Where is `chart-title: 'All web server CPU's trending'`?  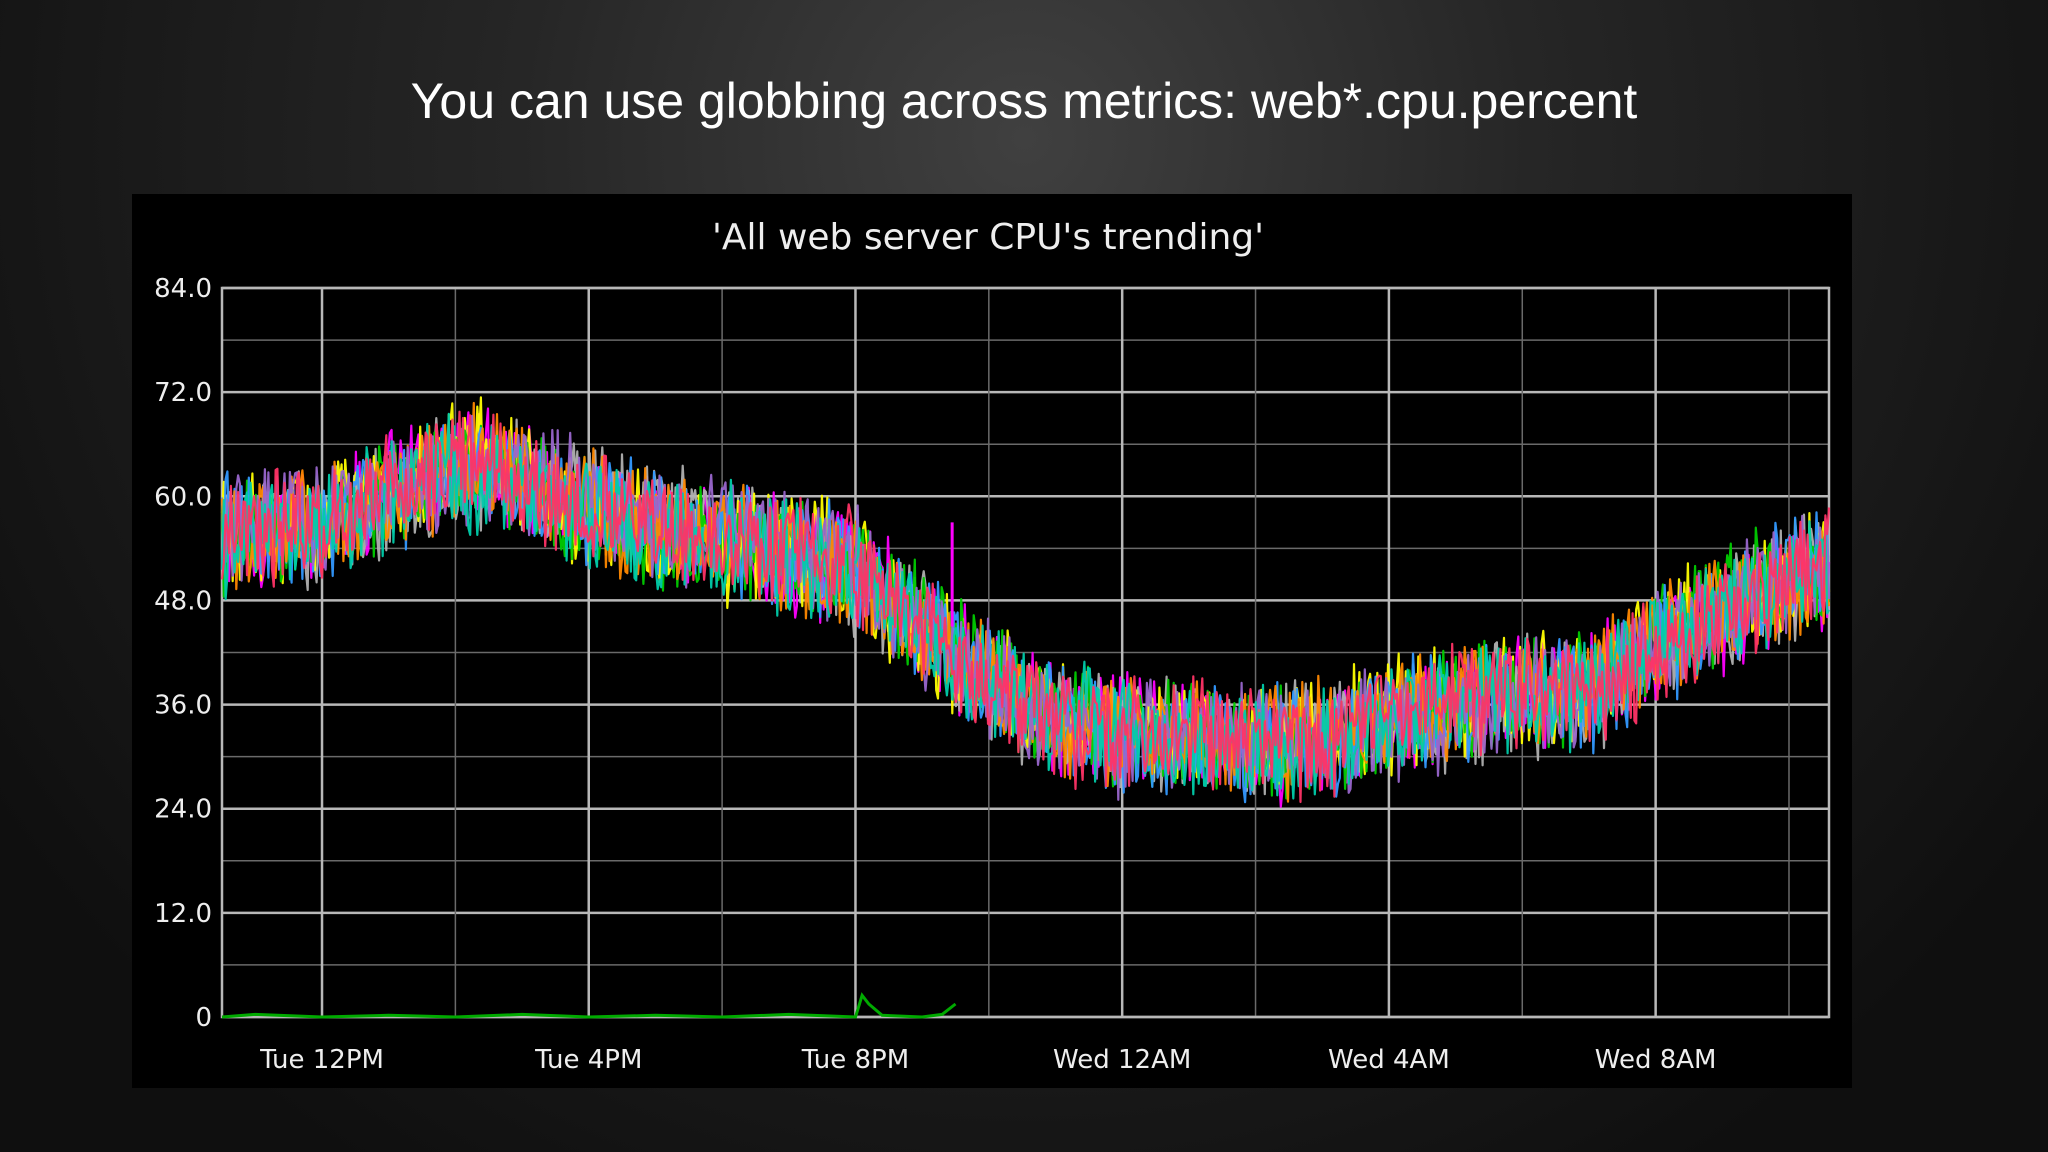
chart-title: 'All web server CPU's trending' is located at coordinates (988, 237).